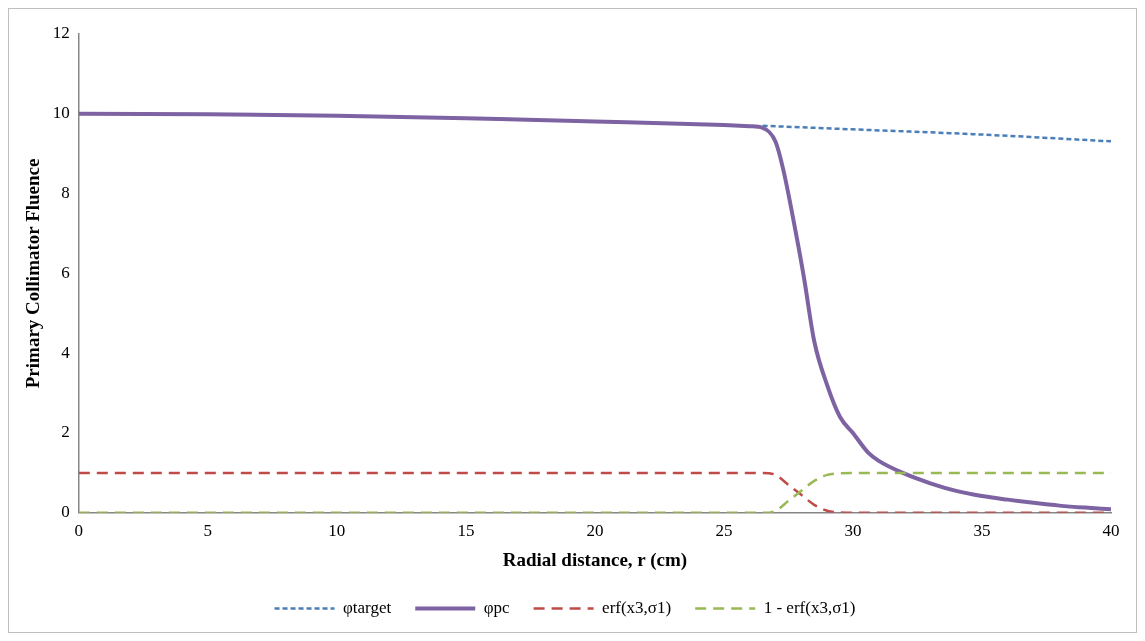  Describe the element at coordinates (595, 559) in the screenshot. I see `x-axis-title: Radial distance, r (cm)` at that location.